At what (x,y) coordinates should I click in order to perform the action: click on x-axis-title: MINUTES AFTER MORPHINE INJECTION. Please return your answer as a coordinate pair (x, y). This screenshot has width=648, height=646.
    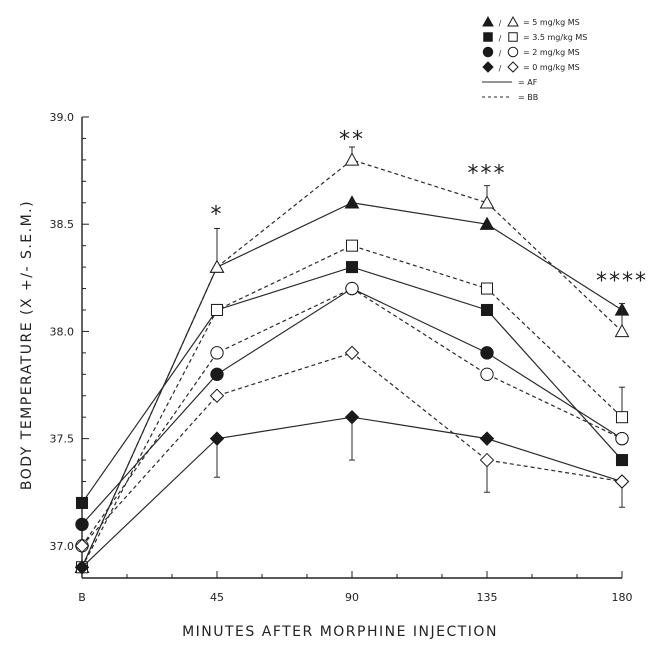
    Looking at the image, I should click on (340, 632).